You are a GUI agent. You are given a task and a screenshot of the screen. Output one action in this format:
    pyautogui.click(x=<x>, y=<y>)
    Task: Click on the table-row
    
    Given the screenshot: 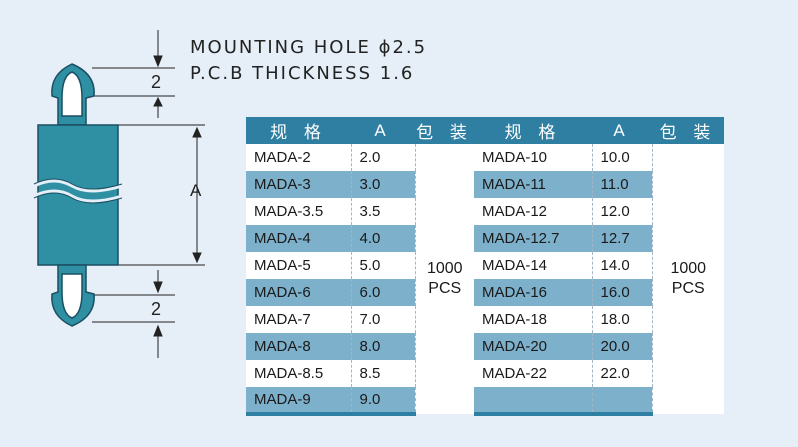 What is the action you would take?
    pyautogui.click(x=599, y=401)
    